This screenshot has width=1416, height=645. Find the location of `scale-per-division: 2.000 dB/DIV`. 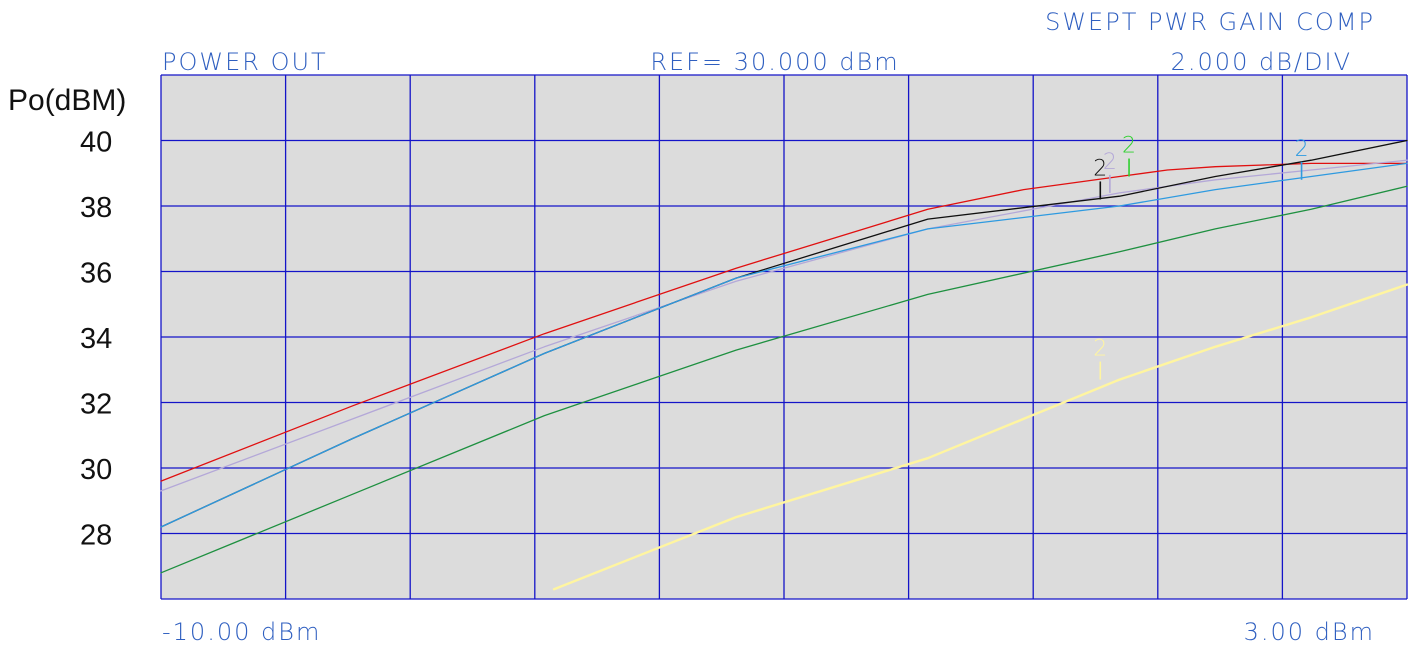

scale-per-division: 2.000 dB/DIV is located at coordinates (1261, 62).